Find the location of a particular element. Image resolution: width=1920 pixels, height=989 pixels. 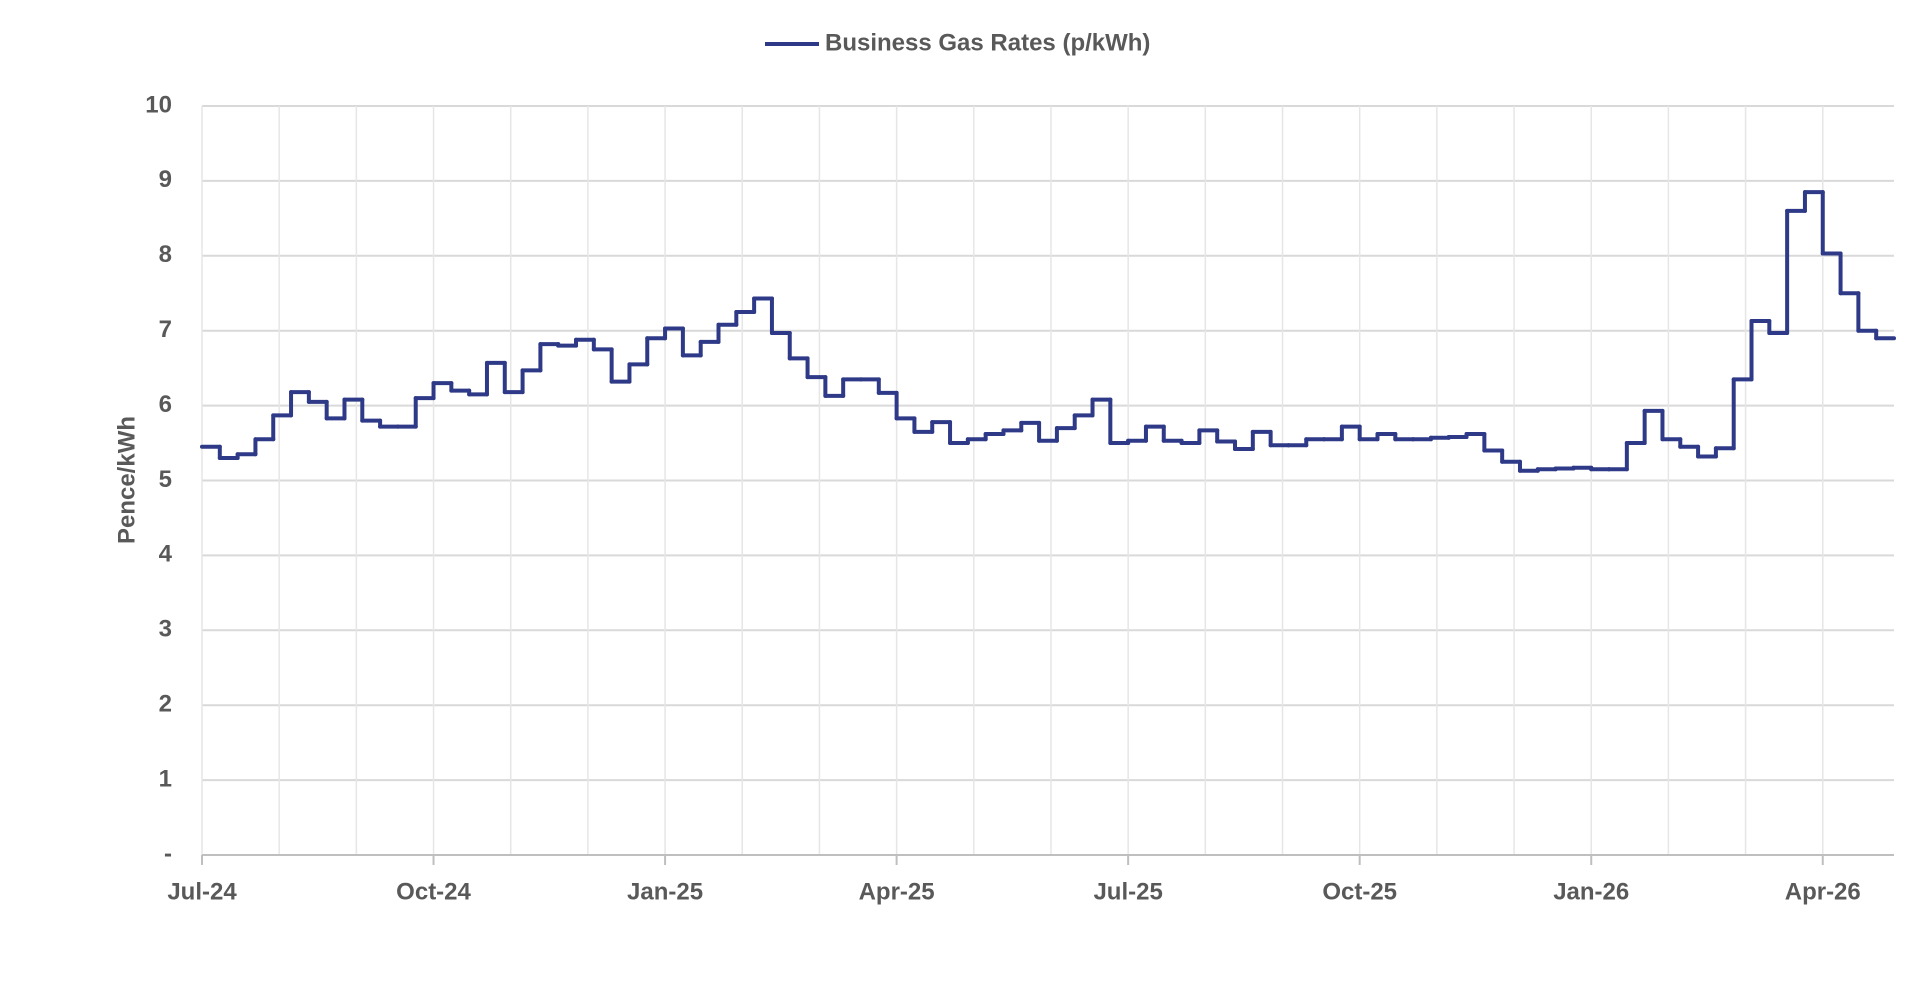

legend-label: Business Gas Rates (p/kWh) is located at coordinates (987, 42).